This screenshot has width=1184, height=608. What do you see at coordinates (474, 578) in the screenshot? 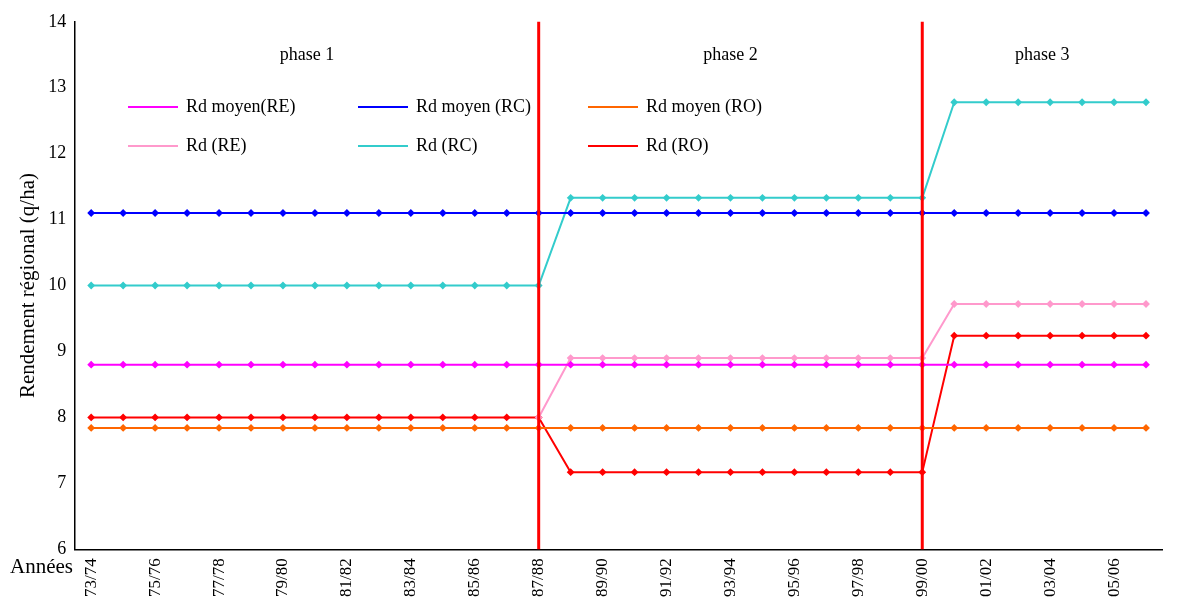
I see `x-tick-label: 85/86` at bounding box center [474, 578].